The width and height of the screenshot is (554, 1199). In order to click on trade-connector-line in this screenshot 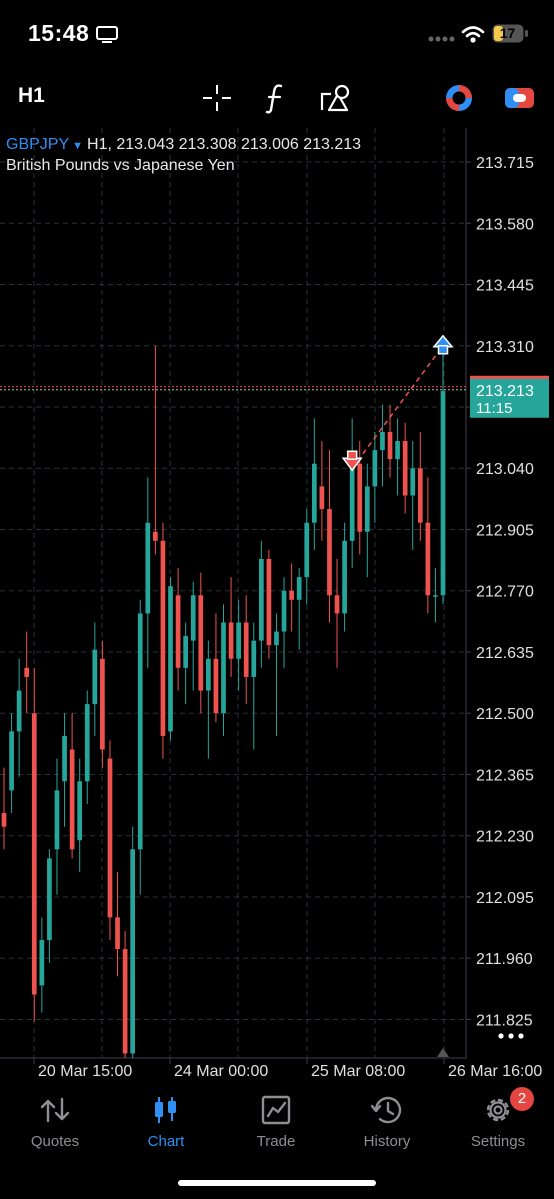, I will do `click(397, 407)`.